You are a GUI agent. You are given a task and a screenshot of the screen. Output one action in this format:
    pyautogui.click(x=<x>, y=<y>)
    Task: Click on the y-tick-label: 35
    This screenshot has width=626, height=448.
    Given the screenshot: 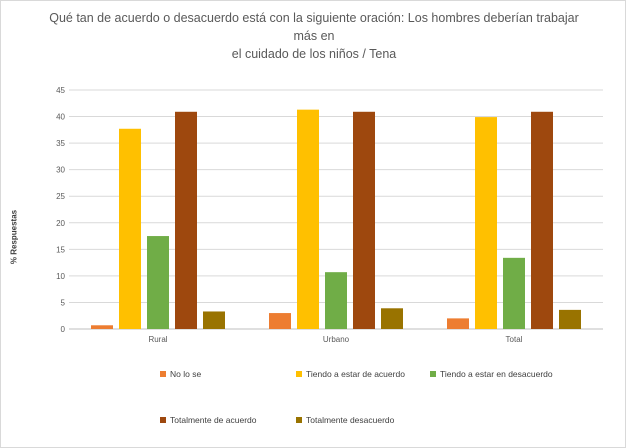 What is the action you would take?
    pyautogui.click(x=60, y=143)
    